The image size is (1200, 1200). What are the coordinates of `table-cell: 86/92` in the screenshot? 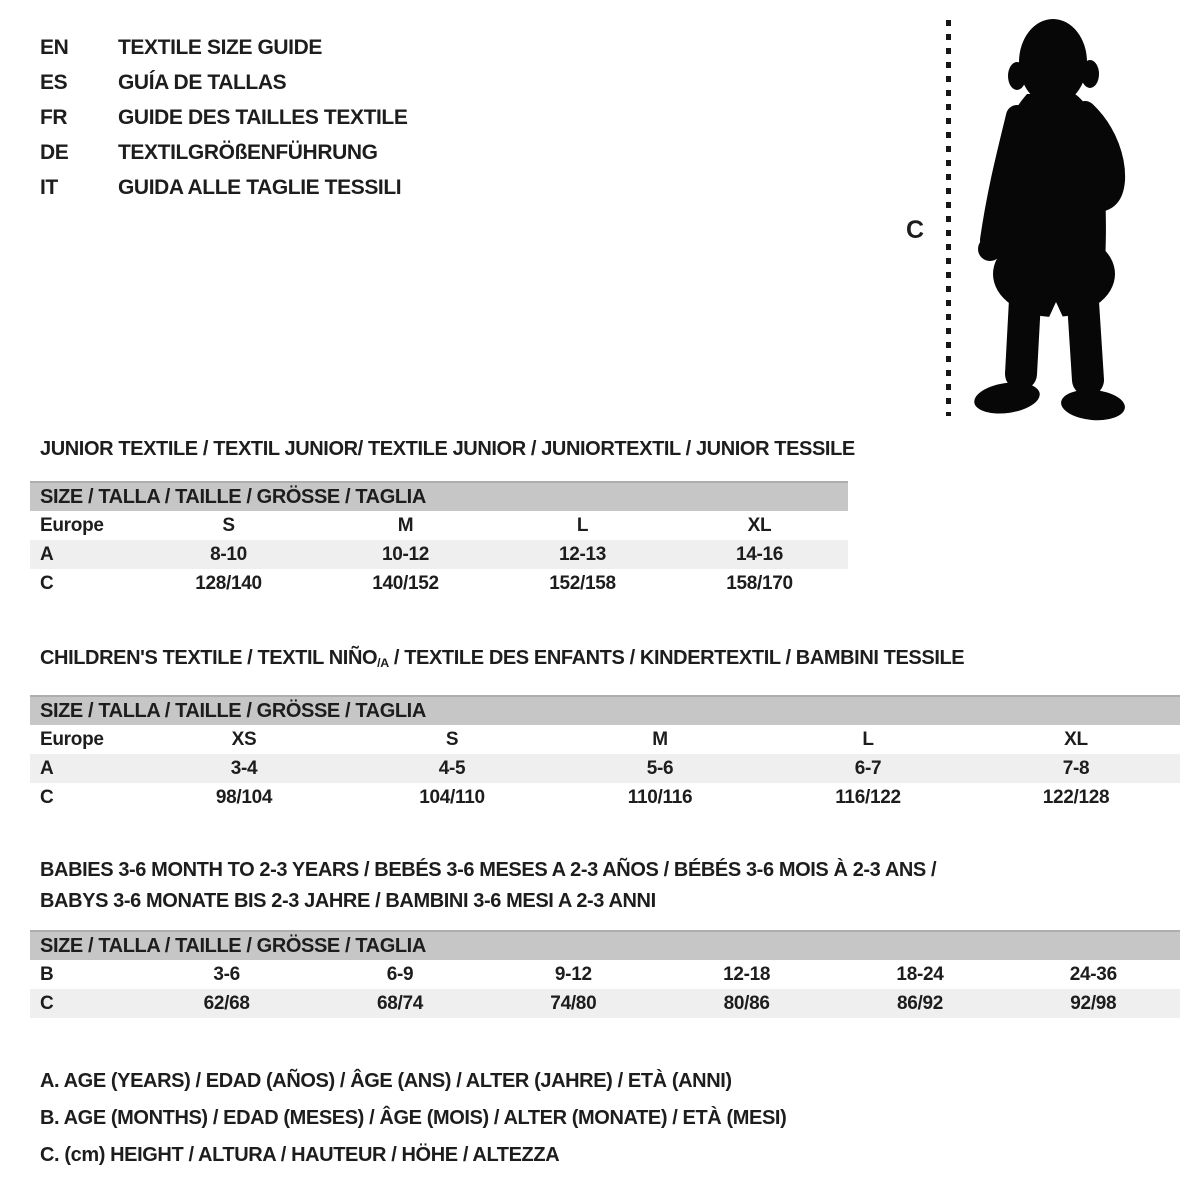 It's located at (919, 1003).